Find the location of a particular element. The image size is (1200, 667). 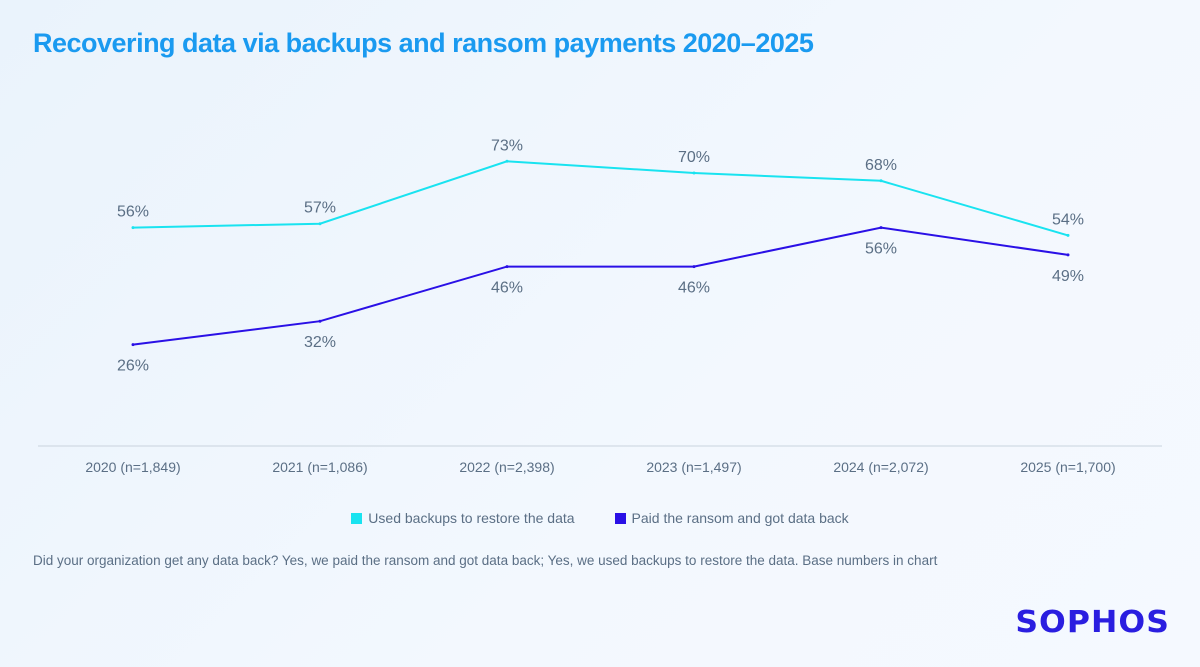

data-label: 54% is located at coordinates (1068, 219).